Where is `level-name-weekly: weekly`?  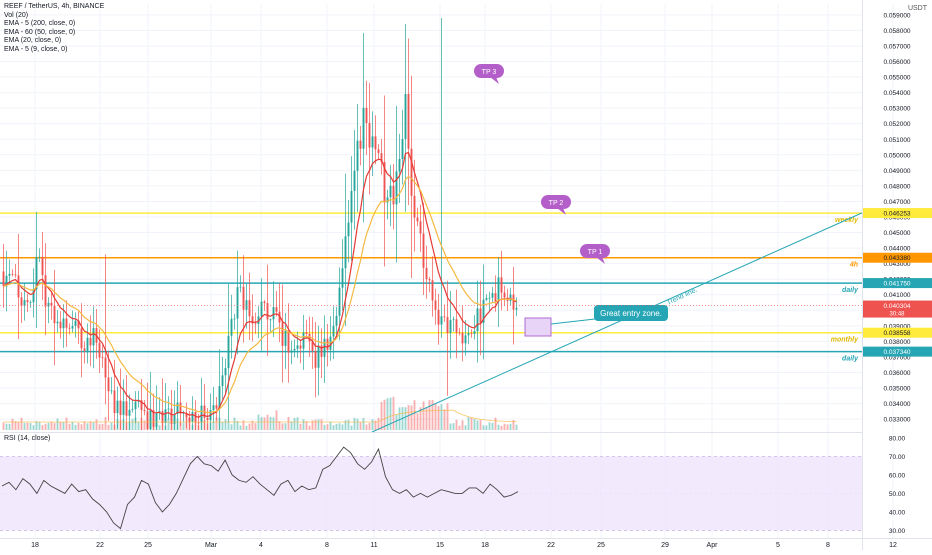
level-name-weekly: weekly is located at coordinates (847, 220).